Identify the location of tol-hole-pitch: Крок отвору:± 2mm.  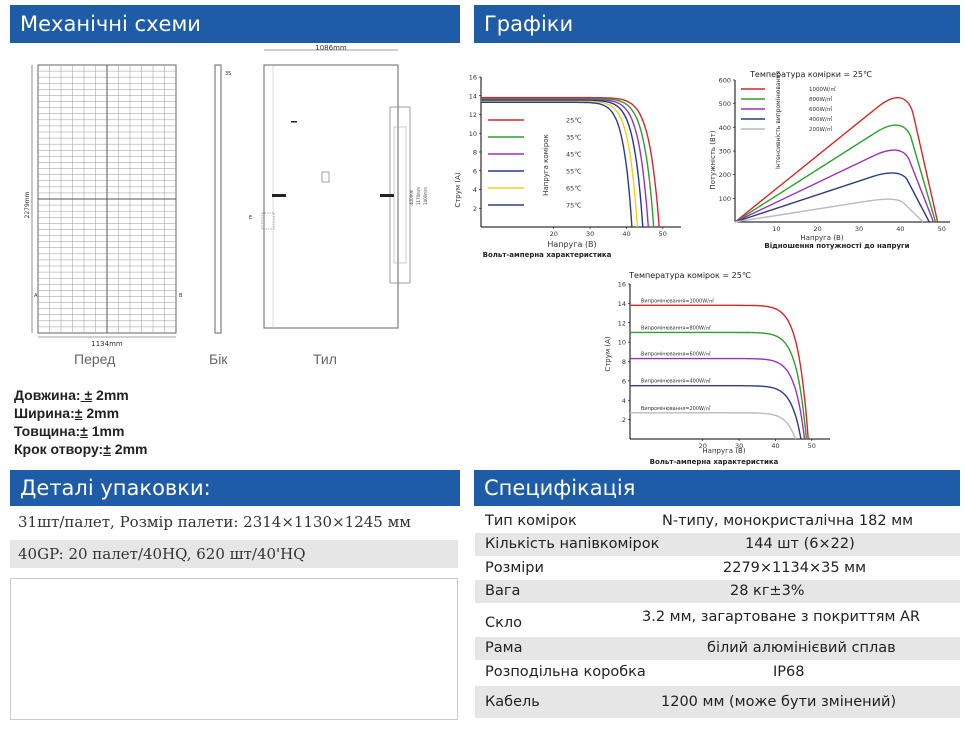
(80, 449).